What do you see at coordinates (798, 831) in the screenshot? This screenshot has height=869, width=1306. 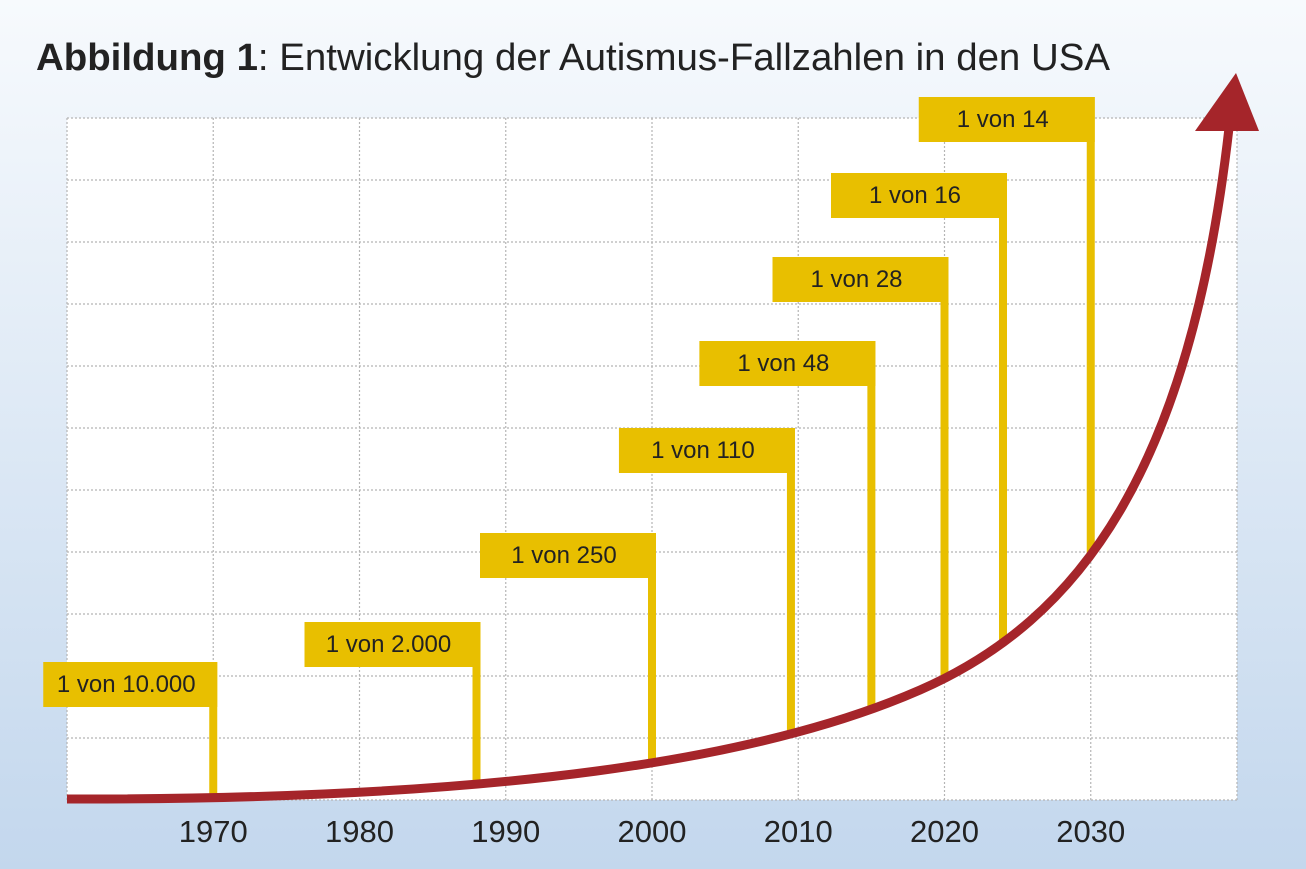 I see `x-tick-label: 2010` at bounding box center [798, 831].